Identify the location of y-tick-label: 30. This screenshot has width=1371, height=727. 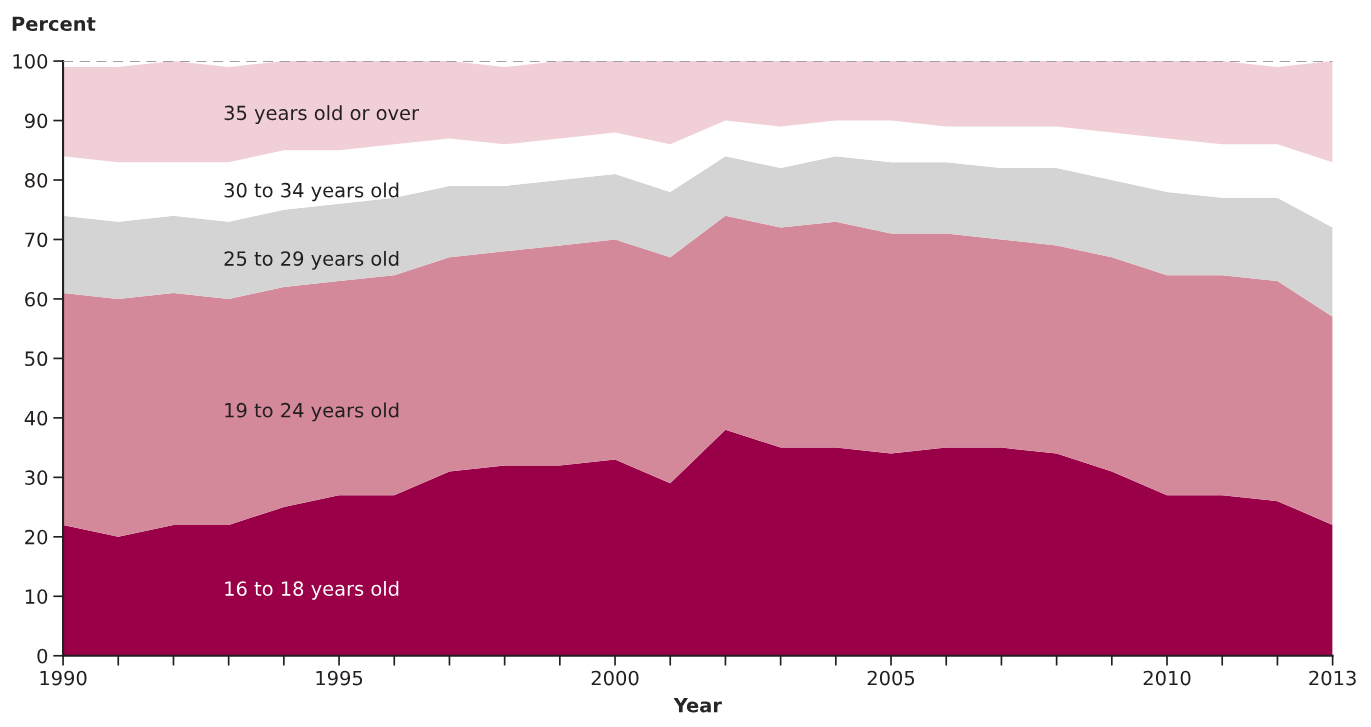
(36, 478).